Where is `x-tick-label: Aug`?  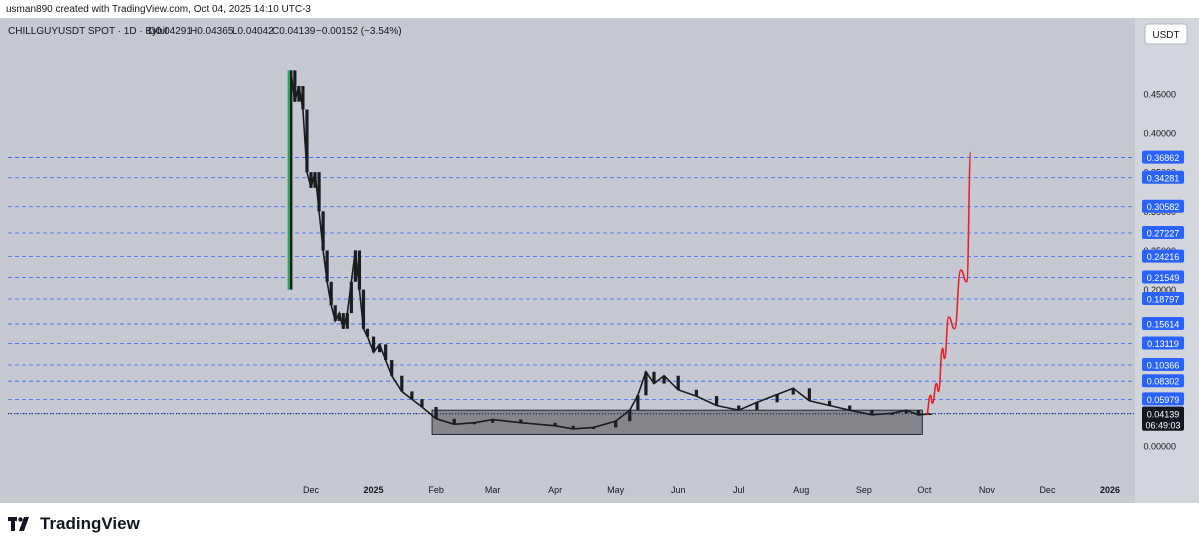
x-tick-label: Aug is located at coordinates (801, 490).